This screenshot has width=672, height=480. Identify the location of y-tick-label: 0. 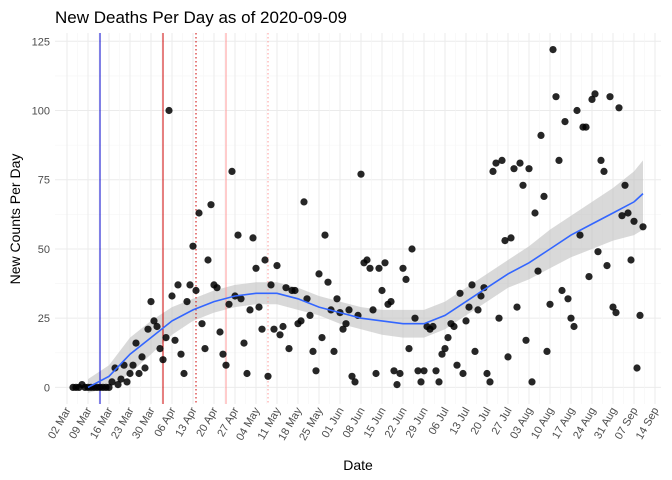
(47, 388).